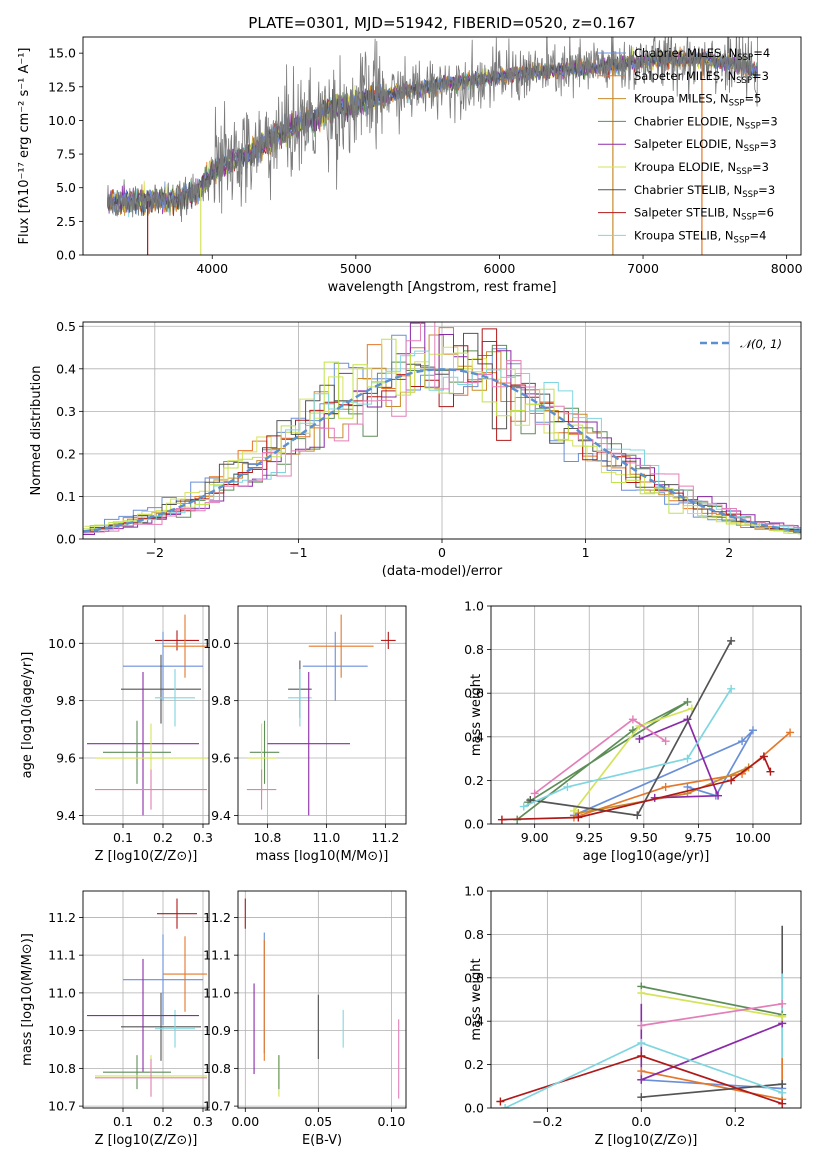 This screenshot has height=1170, width=819. Describe the element at coordinates (62, 1106) in the screenshot. I see `y-tick-label: 10.7` at that location.